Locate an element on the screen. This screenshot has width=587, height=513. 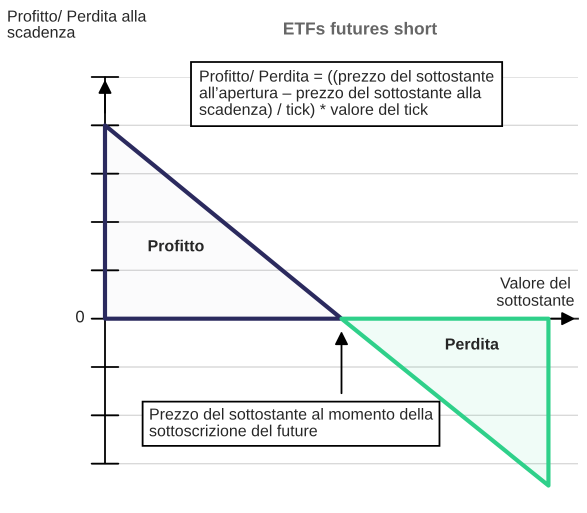
text: Profitto/ Perdita = ((prezzo del sottostante all’apertura – prezzo del sottostante alla scadenza) / tick) * valore del tick is located at coordinates (346, 94).